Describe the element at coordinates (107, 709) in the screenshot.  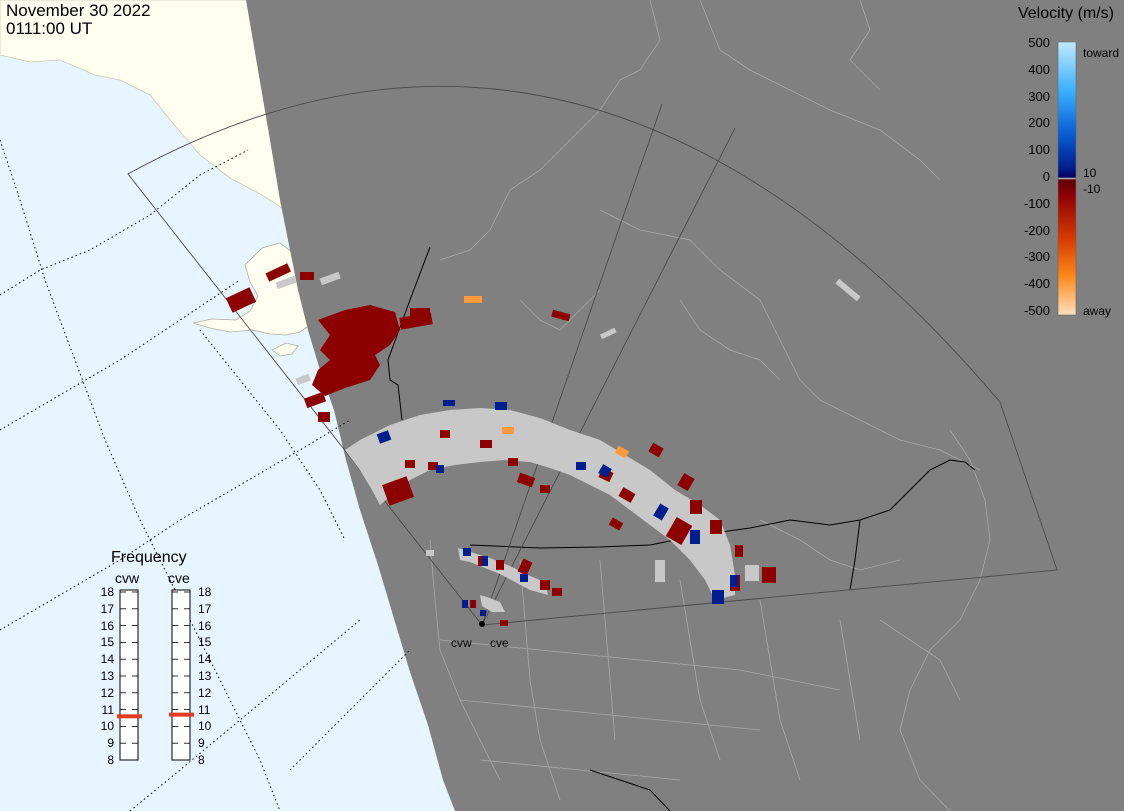
I see `frequency-tick-label-left: 11` at that location.